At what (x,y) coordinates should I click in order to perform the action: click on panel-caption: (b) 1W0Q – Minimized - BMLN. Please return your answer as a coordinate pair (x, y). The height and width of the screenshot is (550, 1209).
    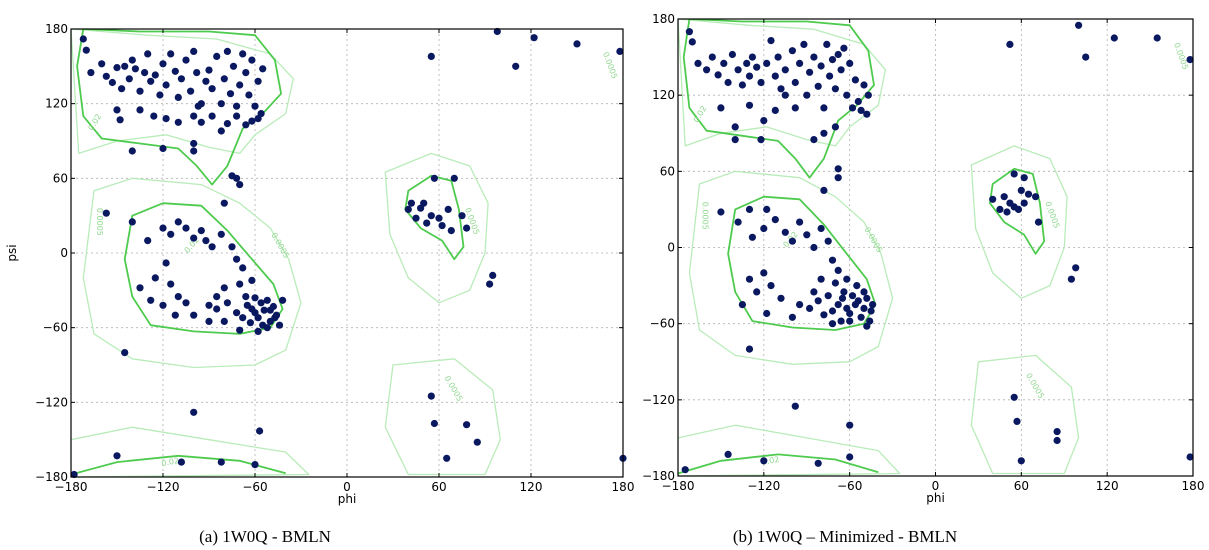
    Looking at the image, I should click on (845, 536).